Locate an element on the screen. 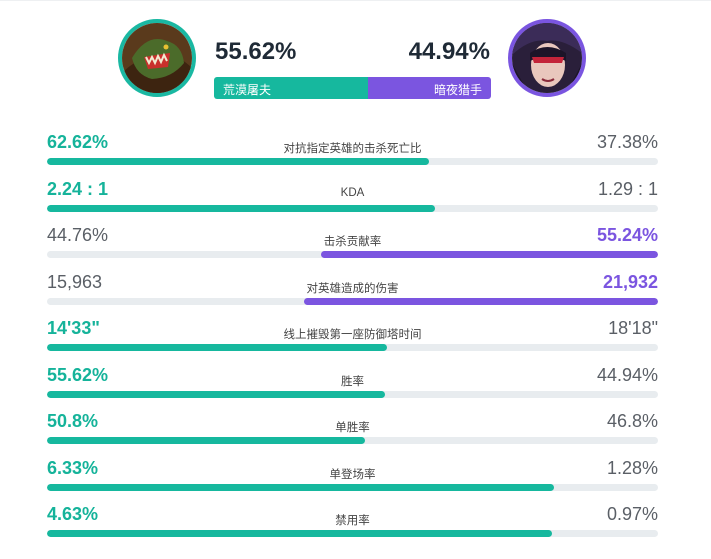 This screenshot has width=711, height=559. stat-right-value: 21,932 is located at coordinates (630, 281).